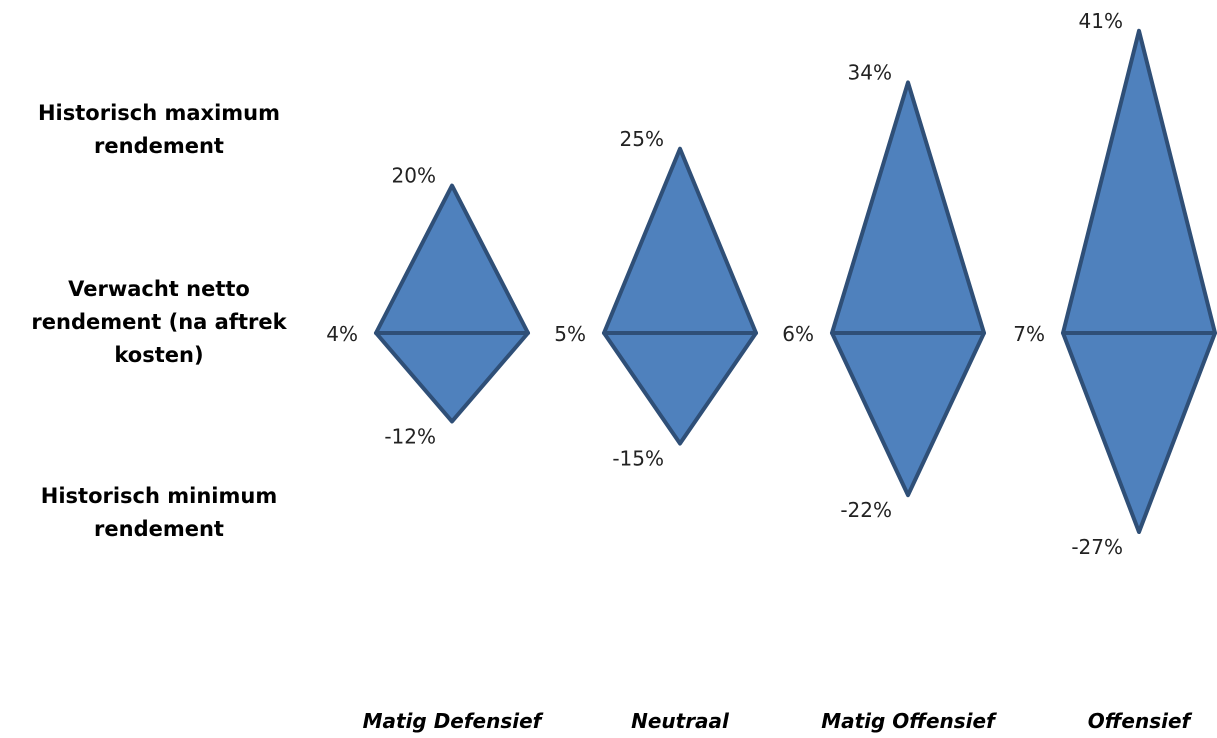 The image size is (1217, 738). Describe the element at coordinates (342, 334) in the screenshot. I see `expected-label: 4%` at that location.